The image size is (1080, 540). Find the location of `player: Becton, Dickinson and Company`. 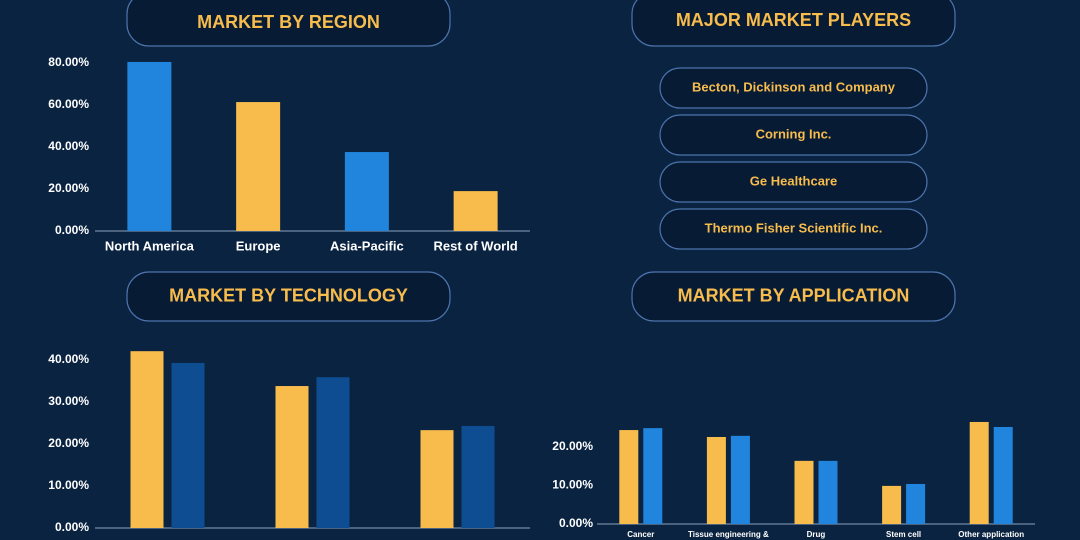

player: Becton, Dickinson and Company is located at coordinates (794, 86).